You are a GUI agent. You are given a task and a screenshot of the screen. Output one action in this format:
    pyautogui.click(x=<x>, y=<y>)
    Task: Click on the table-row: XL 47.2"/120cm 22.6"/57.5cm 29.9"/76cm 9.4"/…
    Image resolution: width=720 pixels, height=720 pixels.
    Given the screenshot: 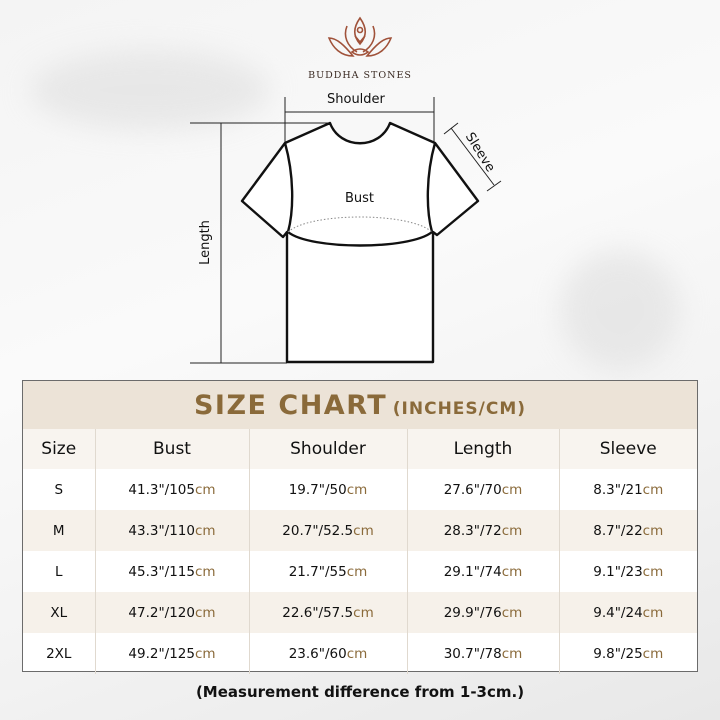 What is the action you would take?
    pyautogui.click(x=360, y=612)
    